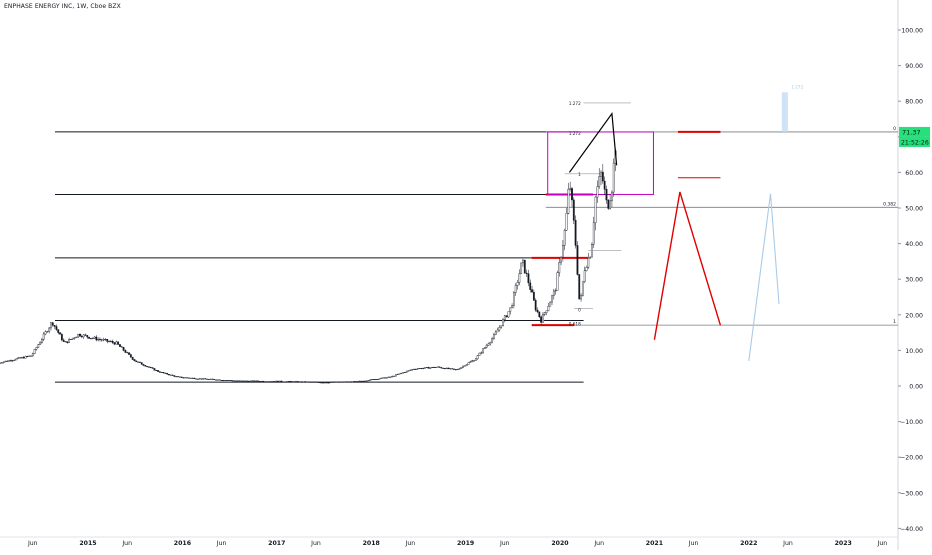 The width and height of the screenshot is (932, 555). I want to click on red-projection-zigzag, so click(687, 265).